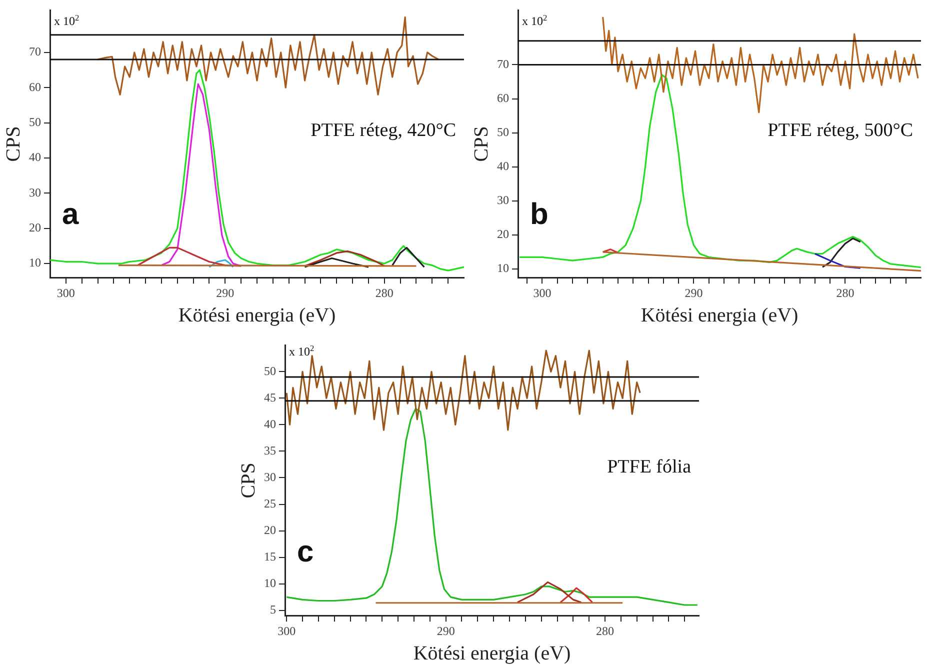  Describe the element at coordinates (270, 503) in the screenshot. I see `y-tick-label: 25` at that location.